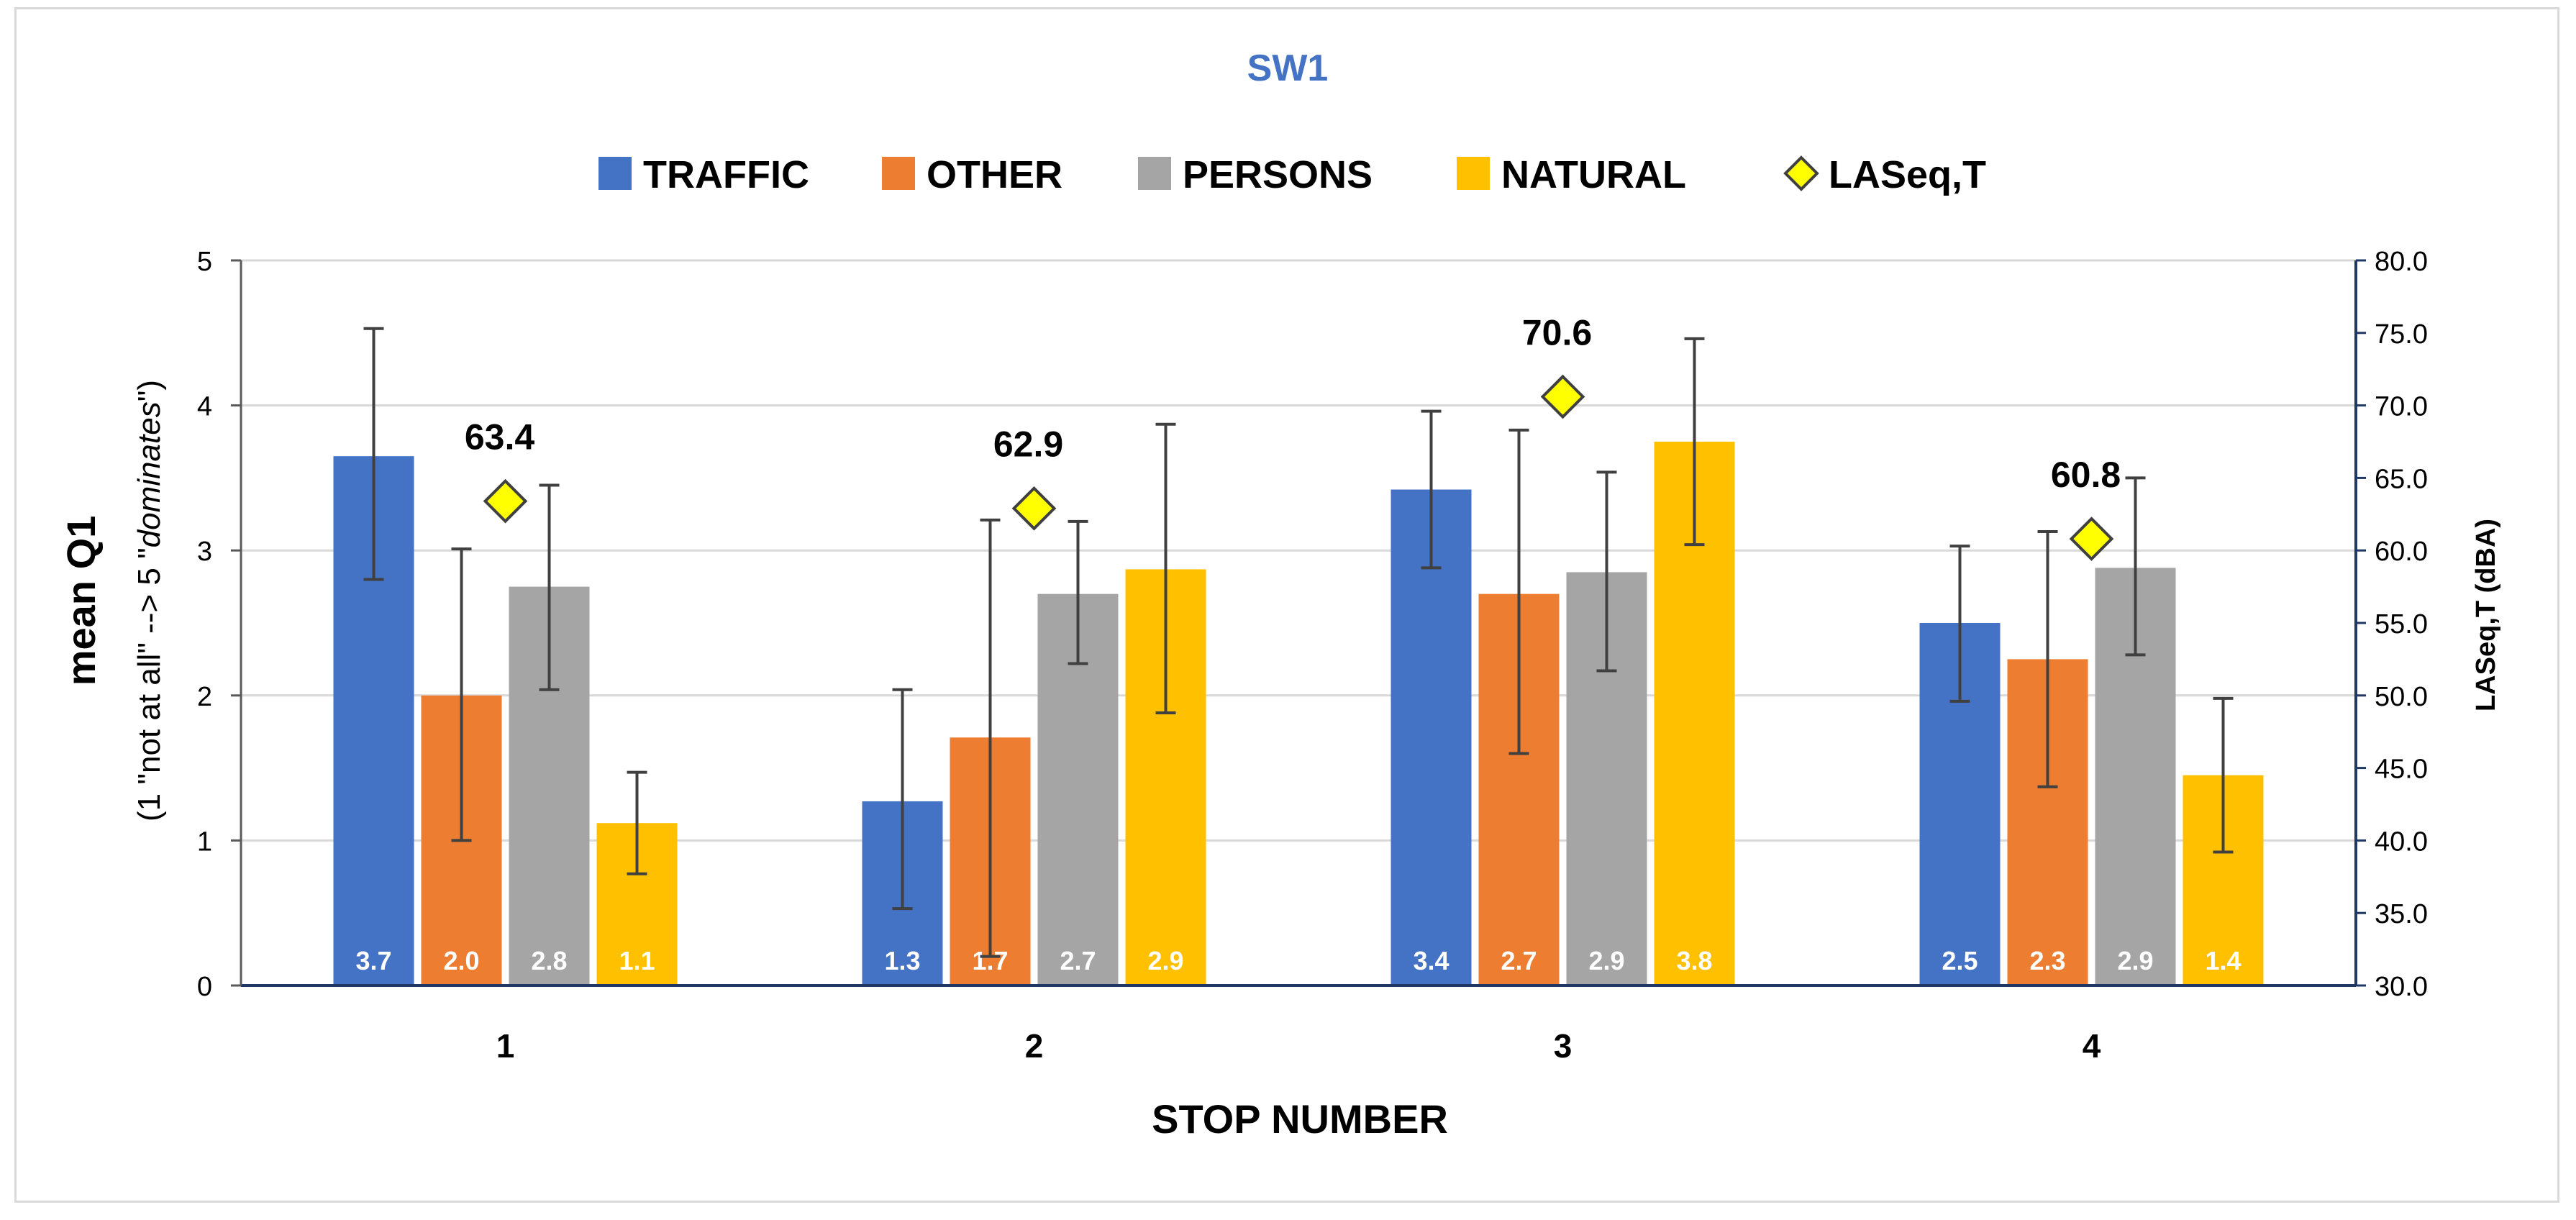  I want to click on bar-value-label: 3.4, so click(1431, 960).